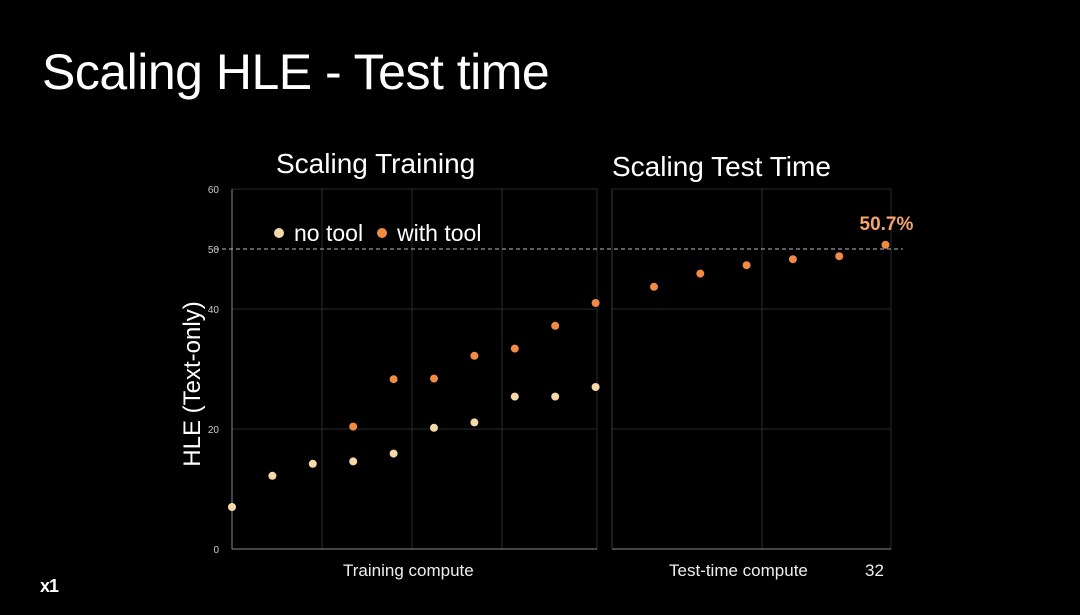  What do you see at coordinates (721, 166) in the screenshot?
I see `panel-title-test-time: Scaling Test Time` at bounding box center [721, 166].